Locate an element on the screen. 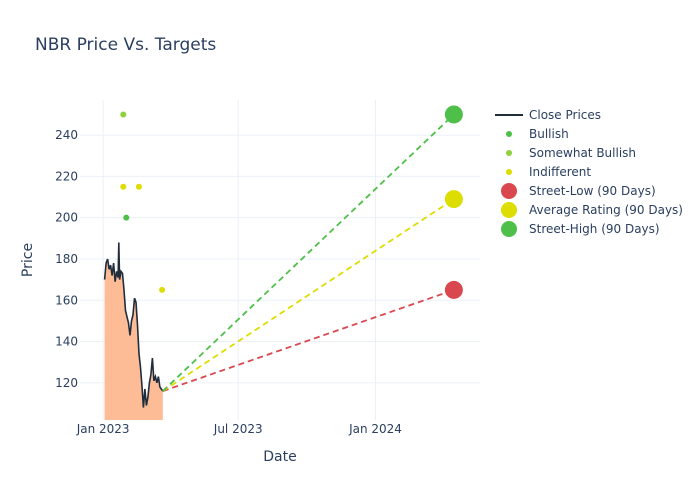  legend-label: Bullish is located at coordinates (549, 134).